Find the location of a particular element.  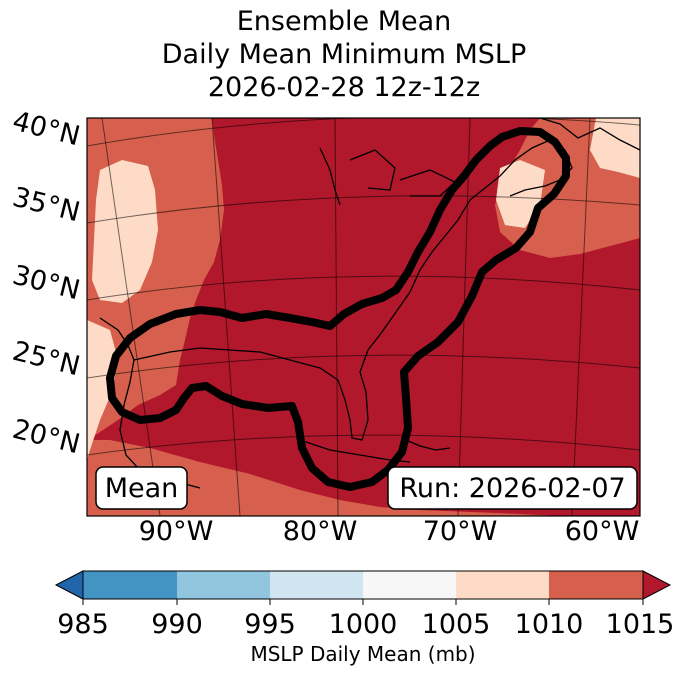

colorbar-label: MSLP Daily Mean (mb) is located at coordinates (362, 654).